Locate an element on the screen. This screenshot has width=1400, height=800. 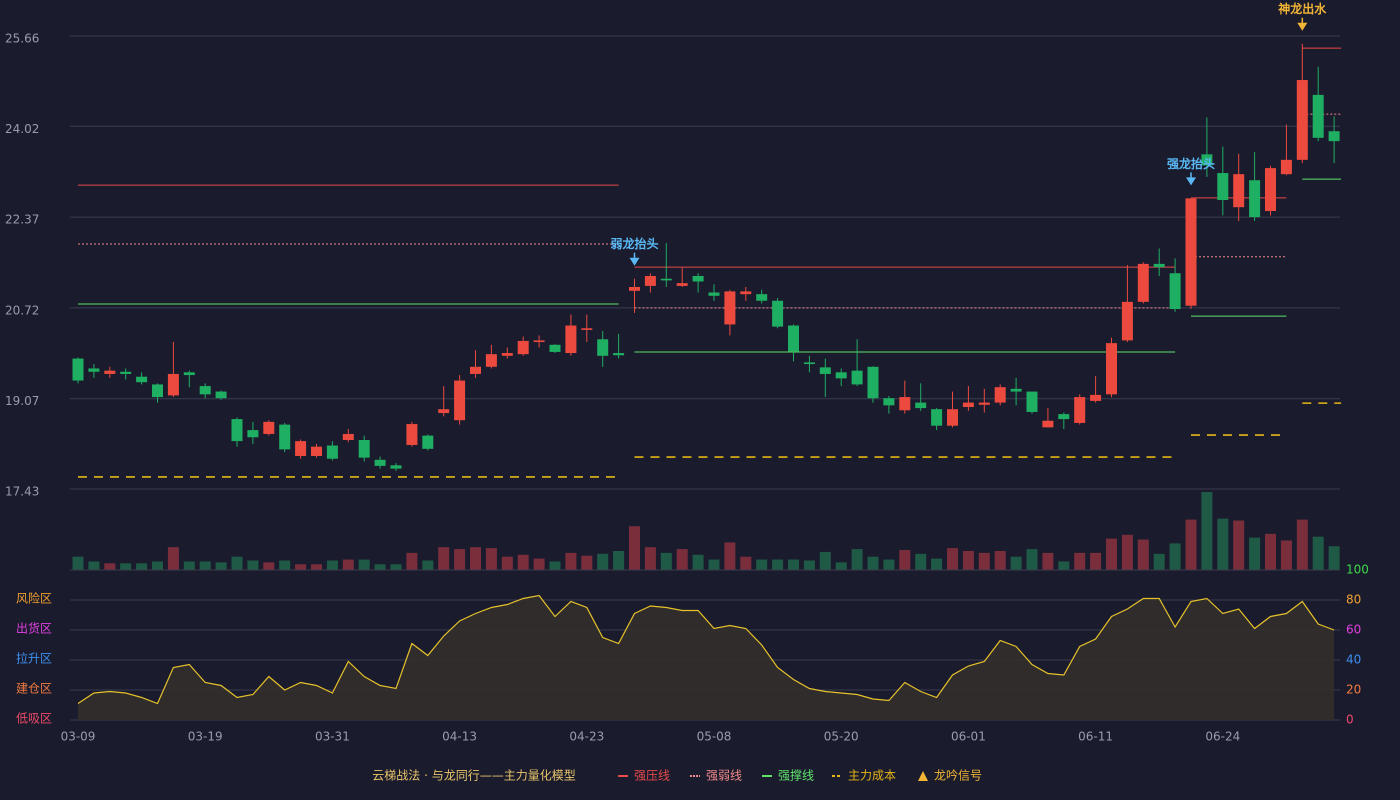
y-tick-label: 22.37 is located at coordinates (22, 220).